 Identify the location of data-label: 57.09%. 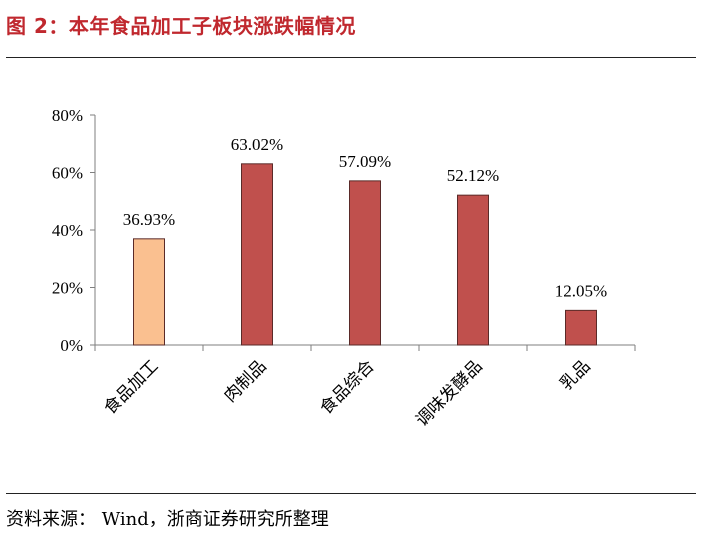
(365, 161).